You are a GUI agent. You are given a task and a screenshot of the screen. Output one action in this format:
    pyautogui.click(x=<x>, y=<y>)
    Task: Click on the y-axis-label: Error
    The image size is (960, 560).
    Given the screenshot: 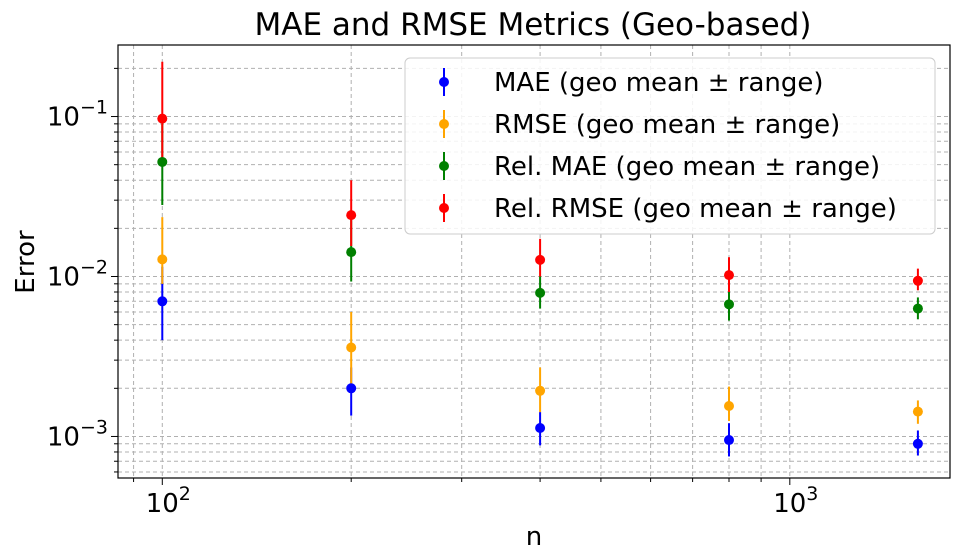 What is the action you would take?
    pyautogui.click(x=26, y=262)
    